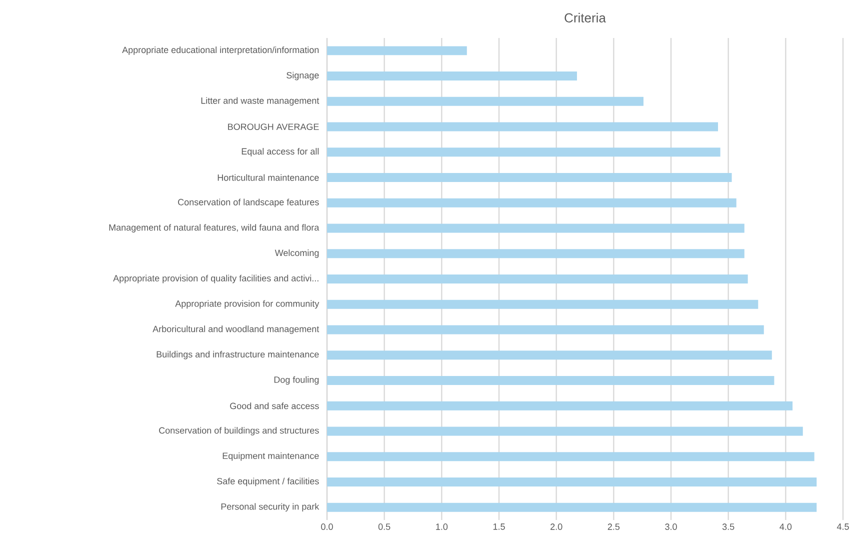 This screenshot has height=541, width=856. Describe the element at coordinates (585, 17) in the screenshot. I see `chart-title: Criteria` at that location.